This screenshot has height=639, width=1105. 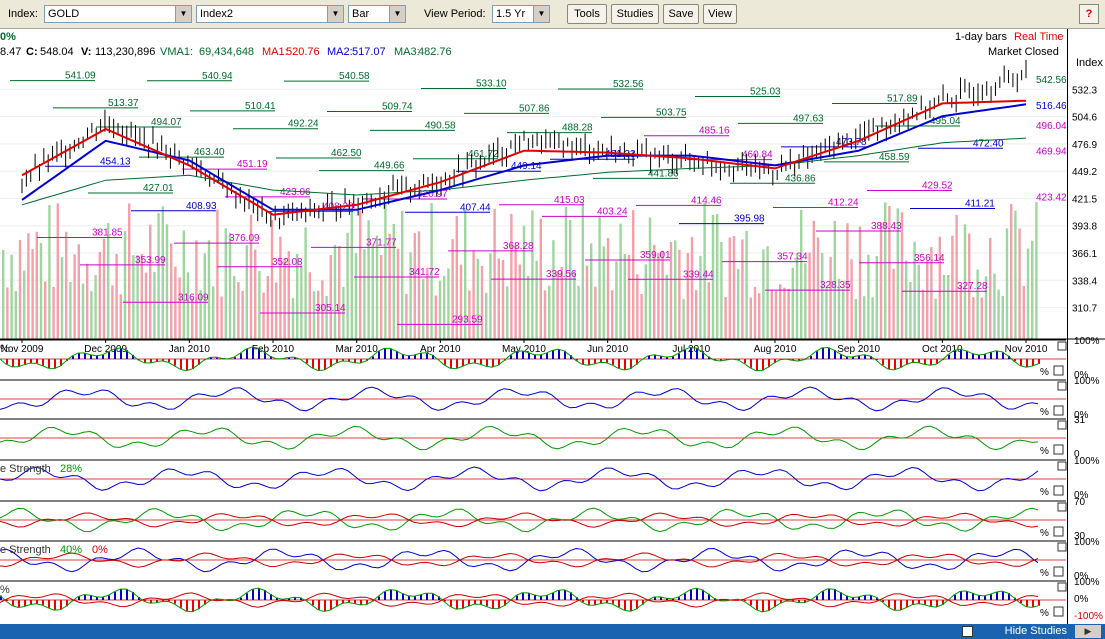 I want to click on view-period-label: View Period:, so click(x=455, y=14).